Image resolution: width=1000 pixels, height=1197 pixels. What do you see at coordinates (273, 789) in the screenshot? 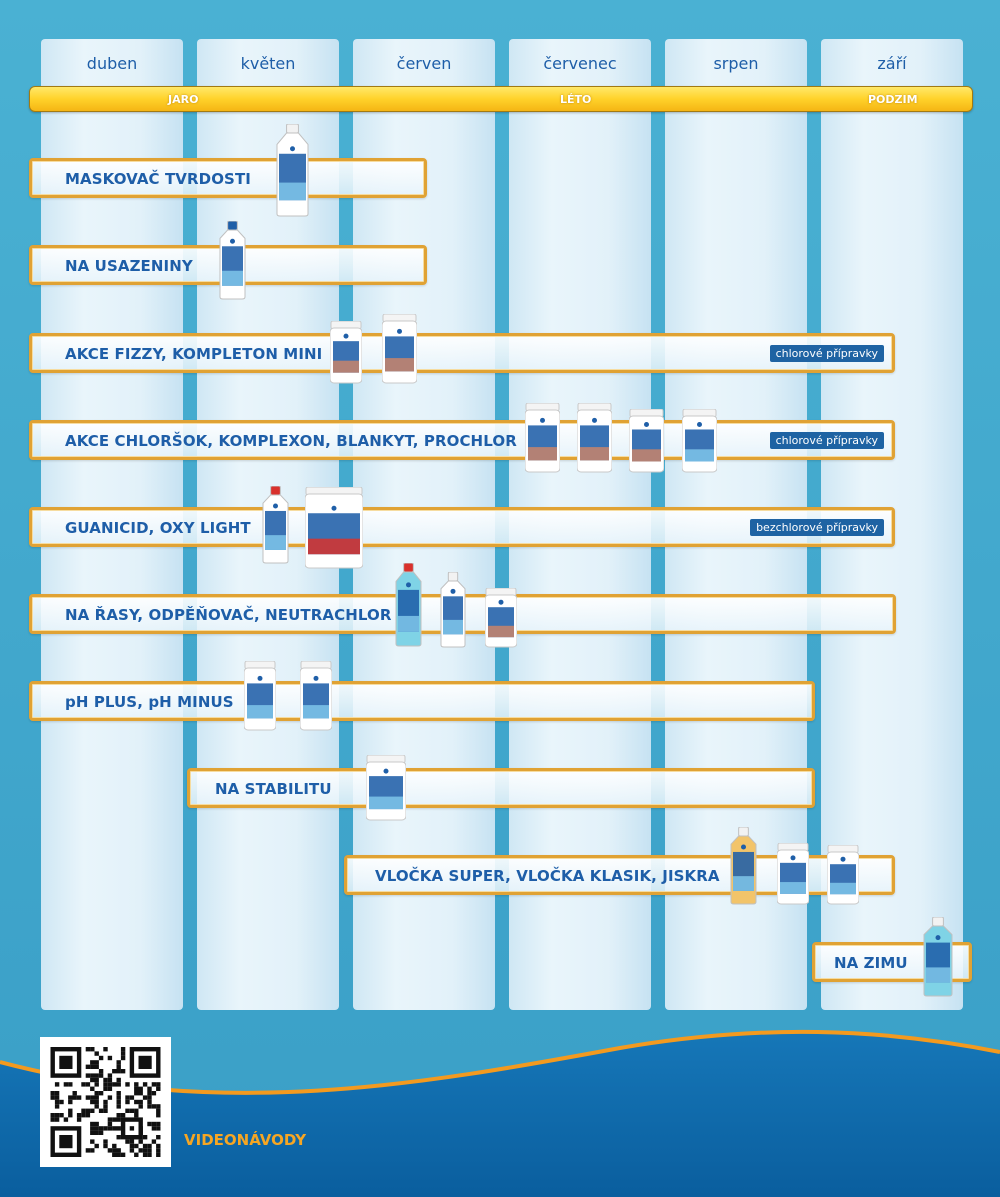
I see `treatment-label: NA STABILITU` at bounding box center [273, 789].